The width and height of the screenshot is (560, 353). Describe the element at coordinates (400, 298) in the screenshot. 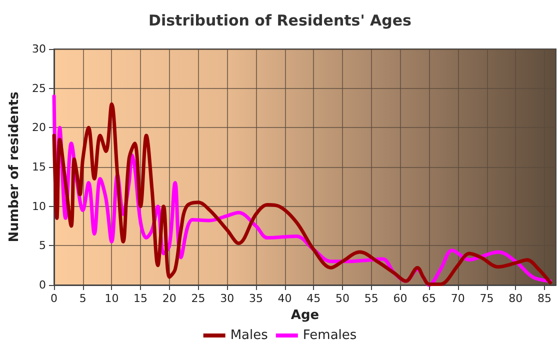

I see `x-tick-label: 60` at that location.